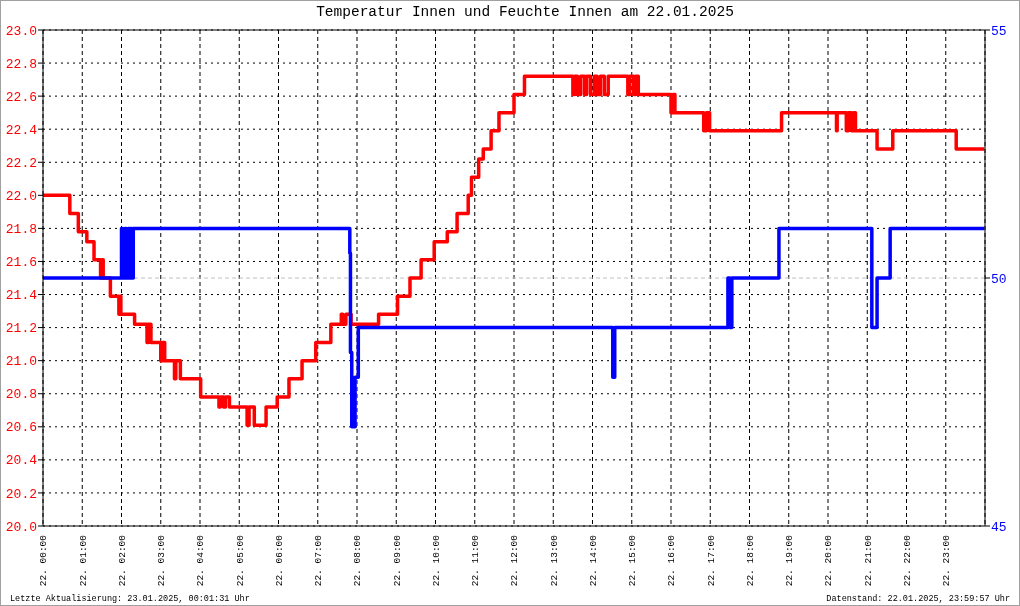  I want to click on y-tick-label: 20.6, so click(21, 428).